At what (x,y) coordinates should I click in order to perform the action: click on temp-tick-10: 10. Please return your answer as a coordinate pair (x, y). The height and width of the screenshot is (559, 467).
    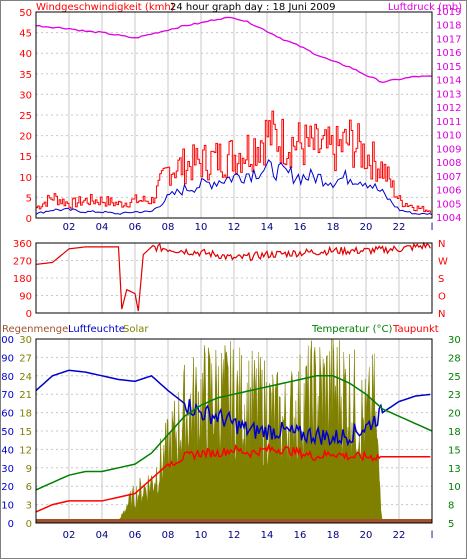
    Looking at the image, I should click on (454, 487).